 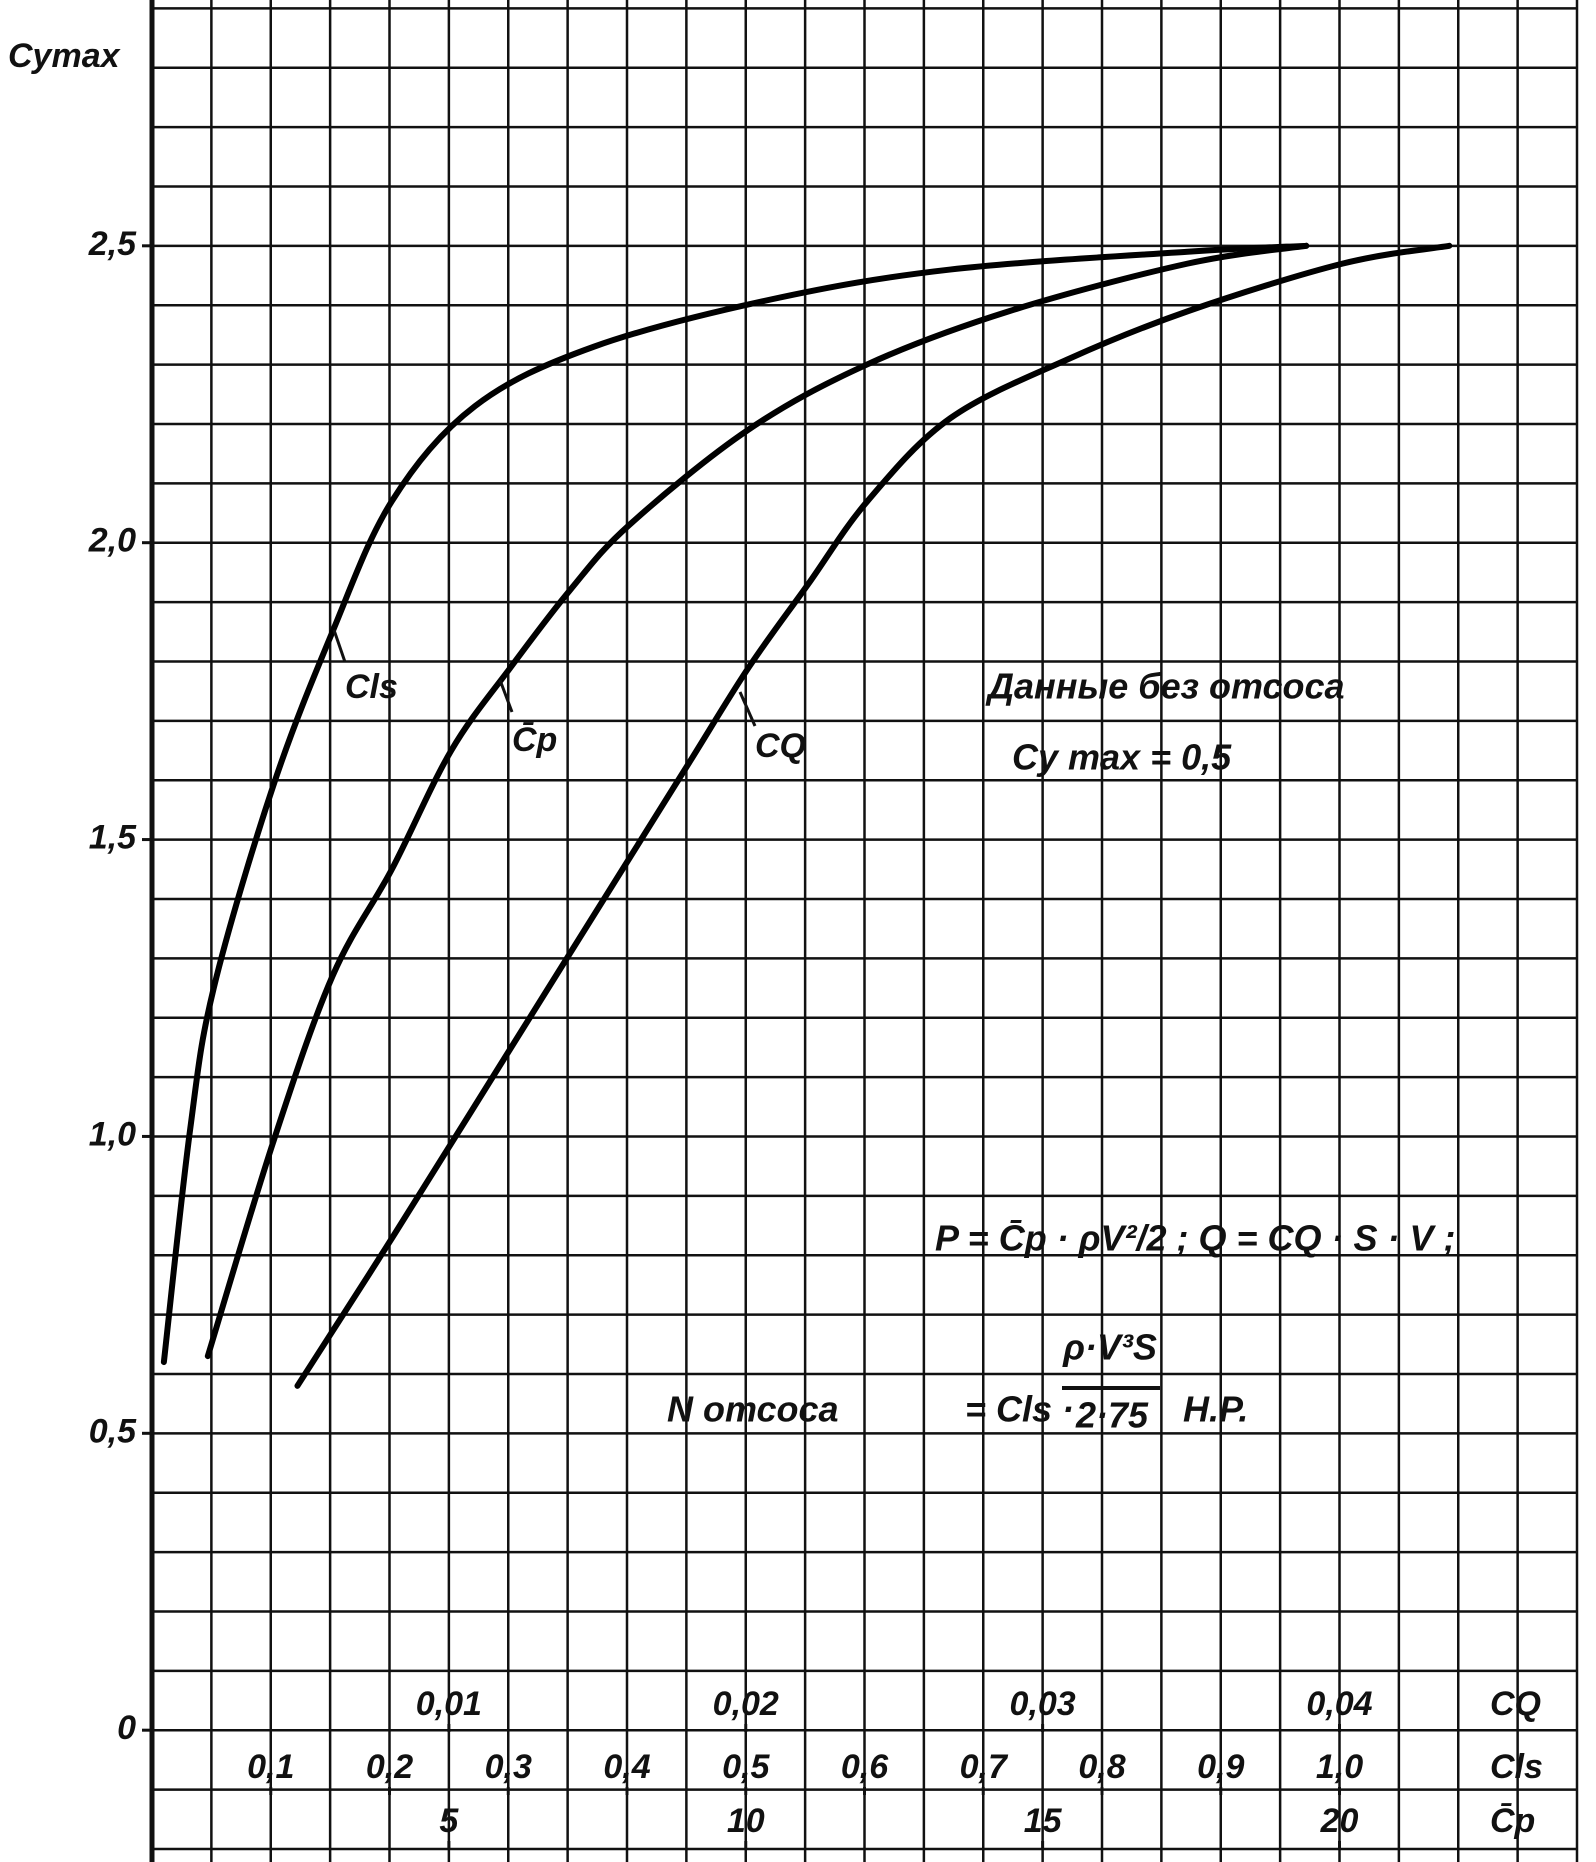 What do you see at coordinates (270, 1767) in the screenshot?
I see `x-tick-label: 0,1` at bounding box center [270, 1767].